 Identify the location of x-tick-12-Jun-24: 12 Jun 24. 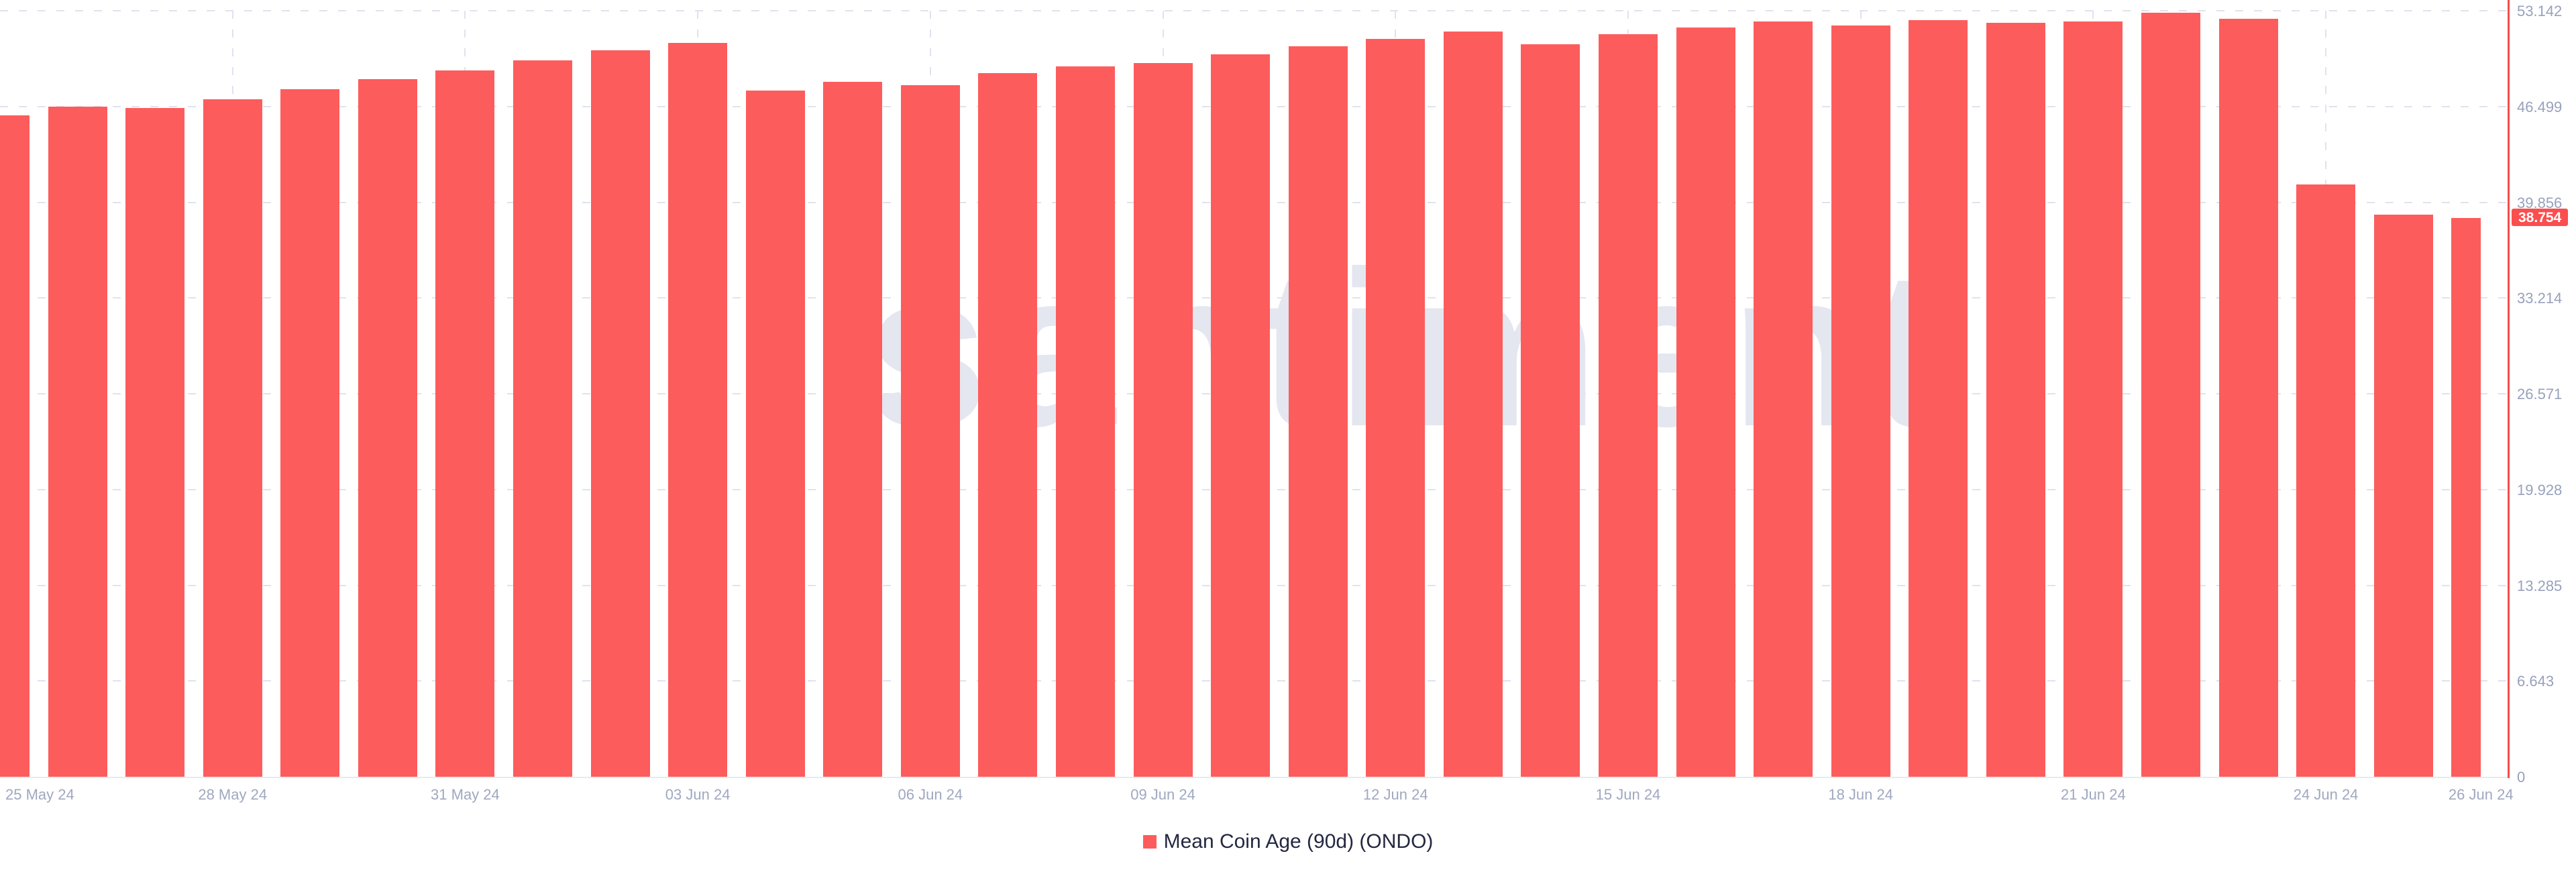
(1395, 795).